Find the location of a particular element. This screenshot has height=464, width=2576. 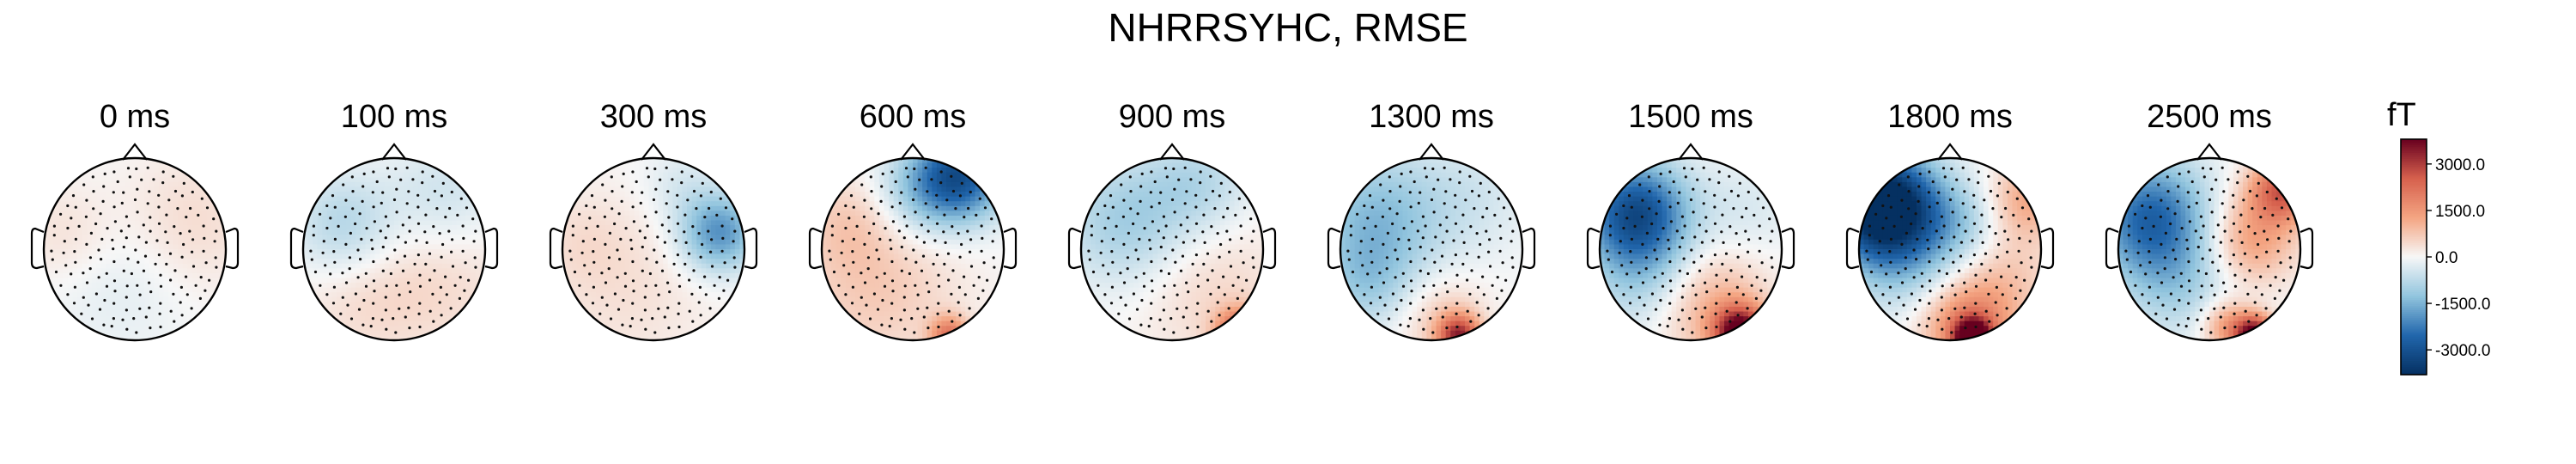

topomap-panel: 1500 ms is located at coordinates (1690, 220).